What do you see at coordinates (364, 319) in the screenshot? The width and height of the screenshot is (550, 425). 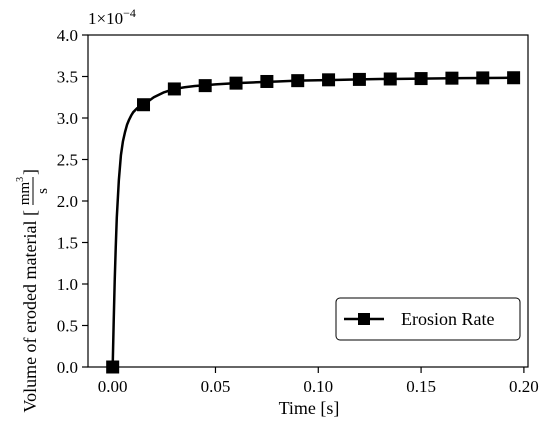 I see `legend-marker-erosion-rate` at bounding box center [364, 319].